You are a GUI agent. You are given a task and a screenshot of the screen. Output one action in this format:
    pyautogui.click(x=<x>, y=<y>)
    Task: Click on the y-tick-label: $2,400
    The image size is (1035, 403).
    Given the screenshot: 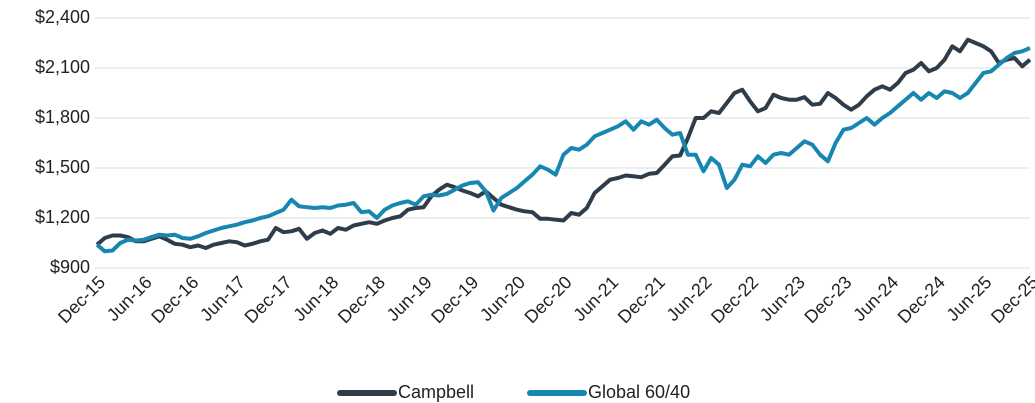 What is the action you would take?
    pyautogui.click(x=62, y=17)
    